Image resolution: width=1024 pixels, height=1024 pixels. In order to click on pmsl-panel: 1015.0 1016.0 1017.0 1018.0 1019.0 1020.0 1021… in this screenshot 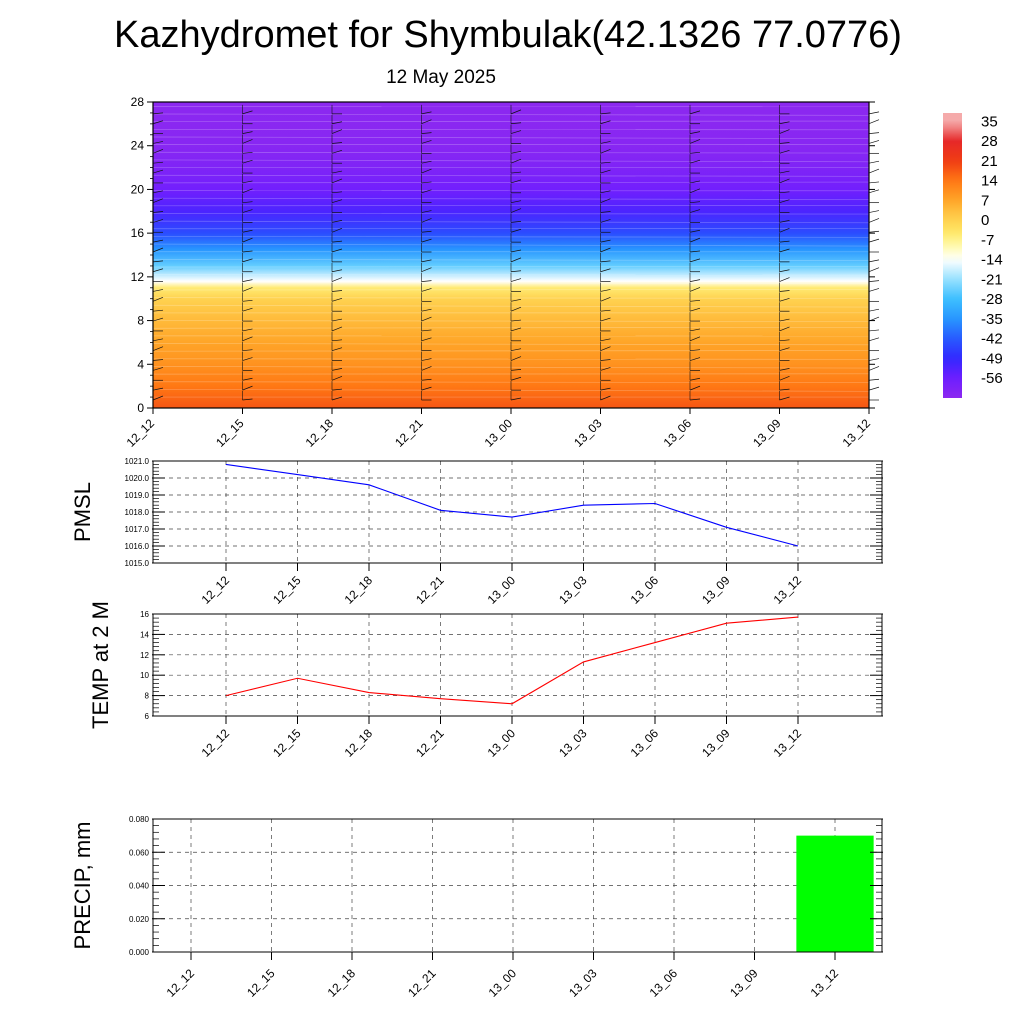, I will do `click(476, 532)`.